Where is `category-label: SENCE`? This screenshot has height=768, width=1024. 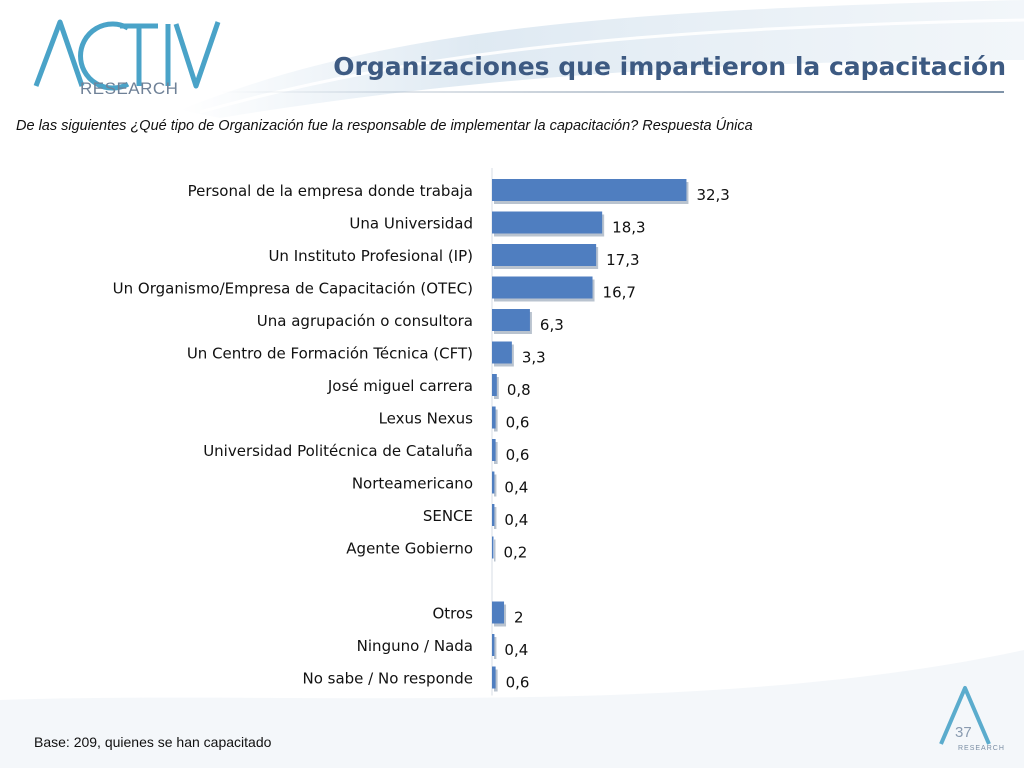
category-label: SENCE is located at coordinates (448, 516).